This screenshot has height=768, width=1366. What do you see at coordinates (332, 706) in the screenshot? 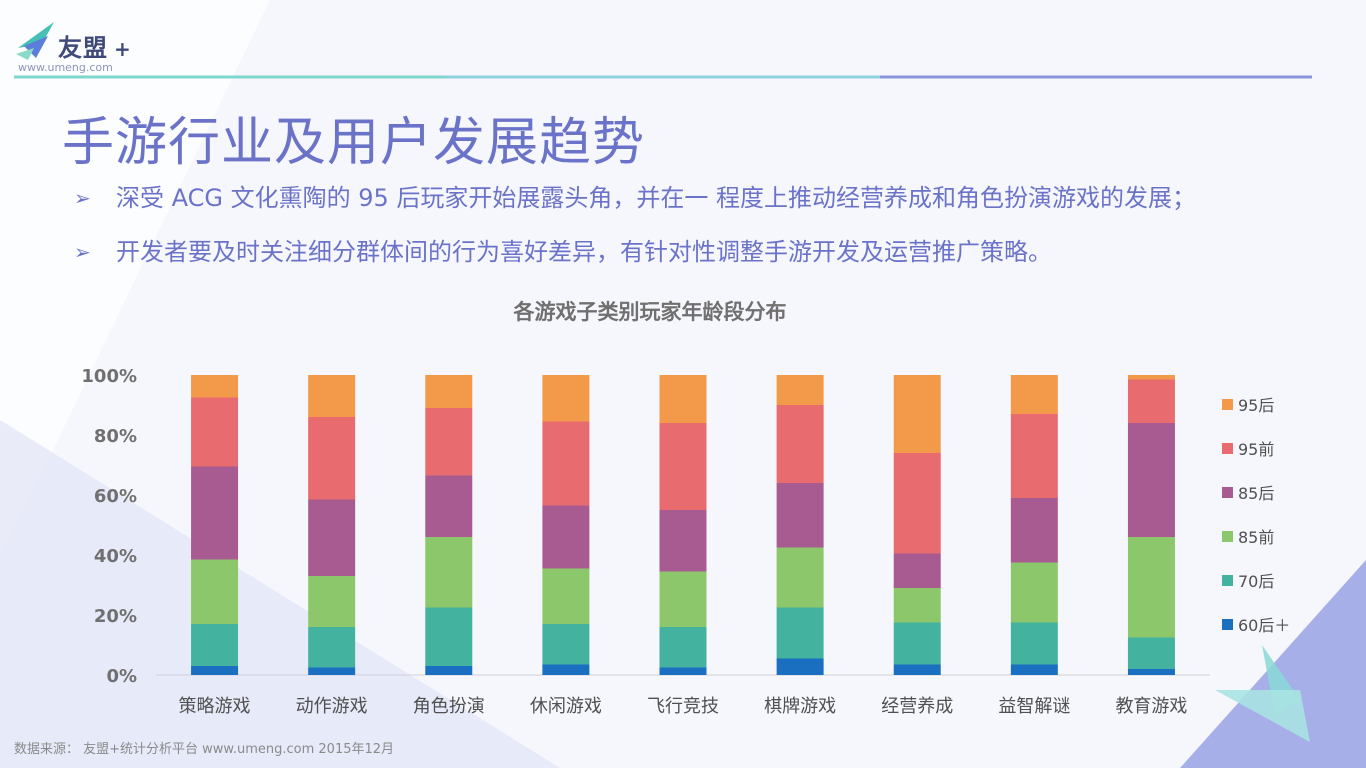
I see `x-tick-label: 动作游戏` at bounding box center [332, 706].